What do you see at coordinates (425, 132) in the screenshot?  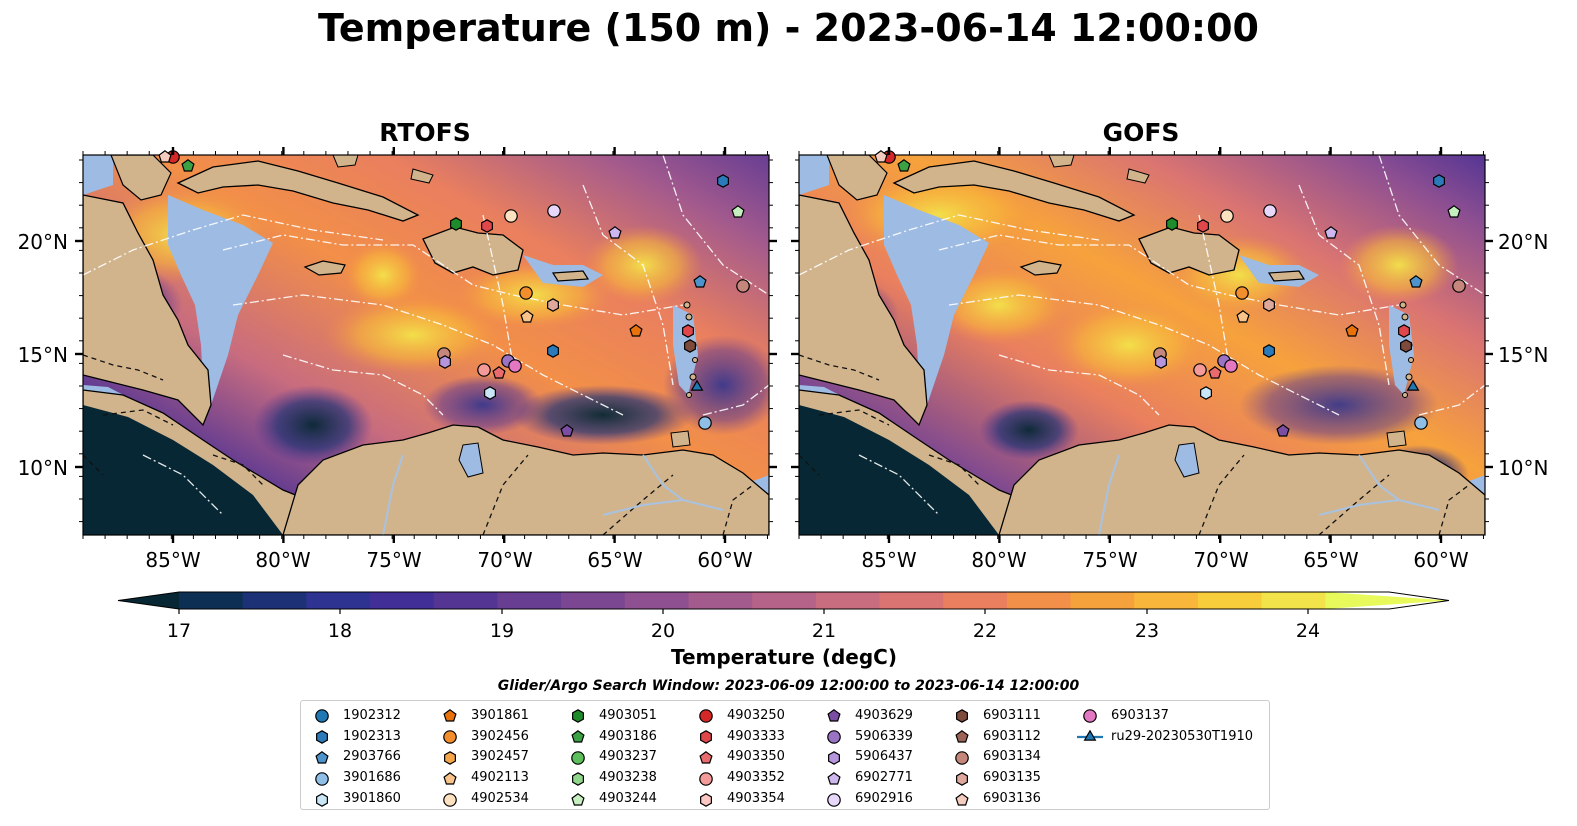 I see `panel-title-rtofs: RTOFS` at bounding box center [425, 132].